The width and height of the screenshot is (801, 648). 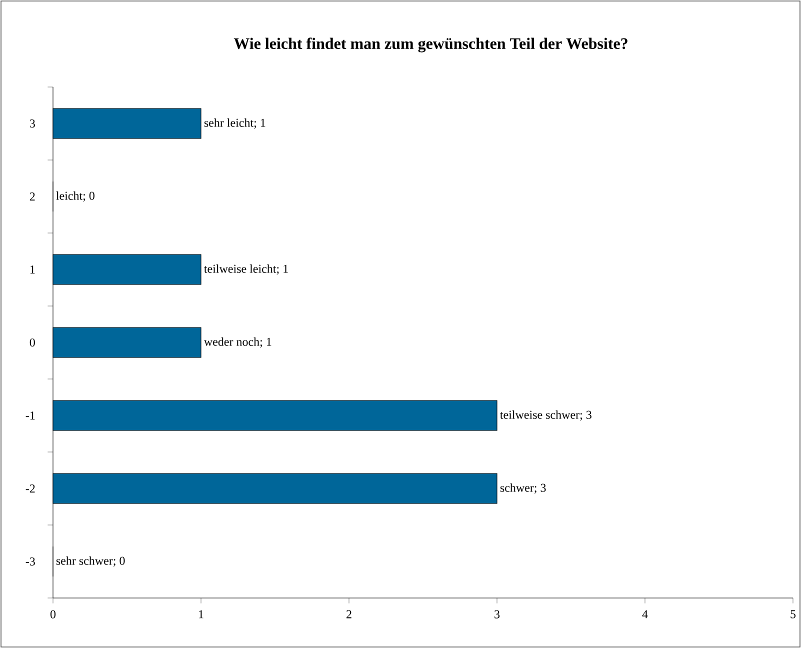 I want to click on y-tick-label: 2, so click(x=32, y=196).